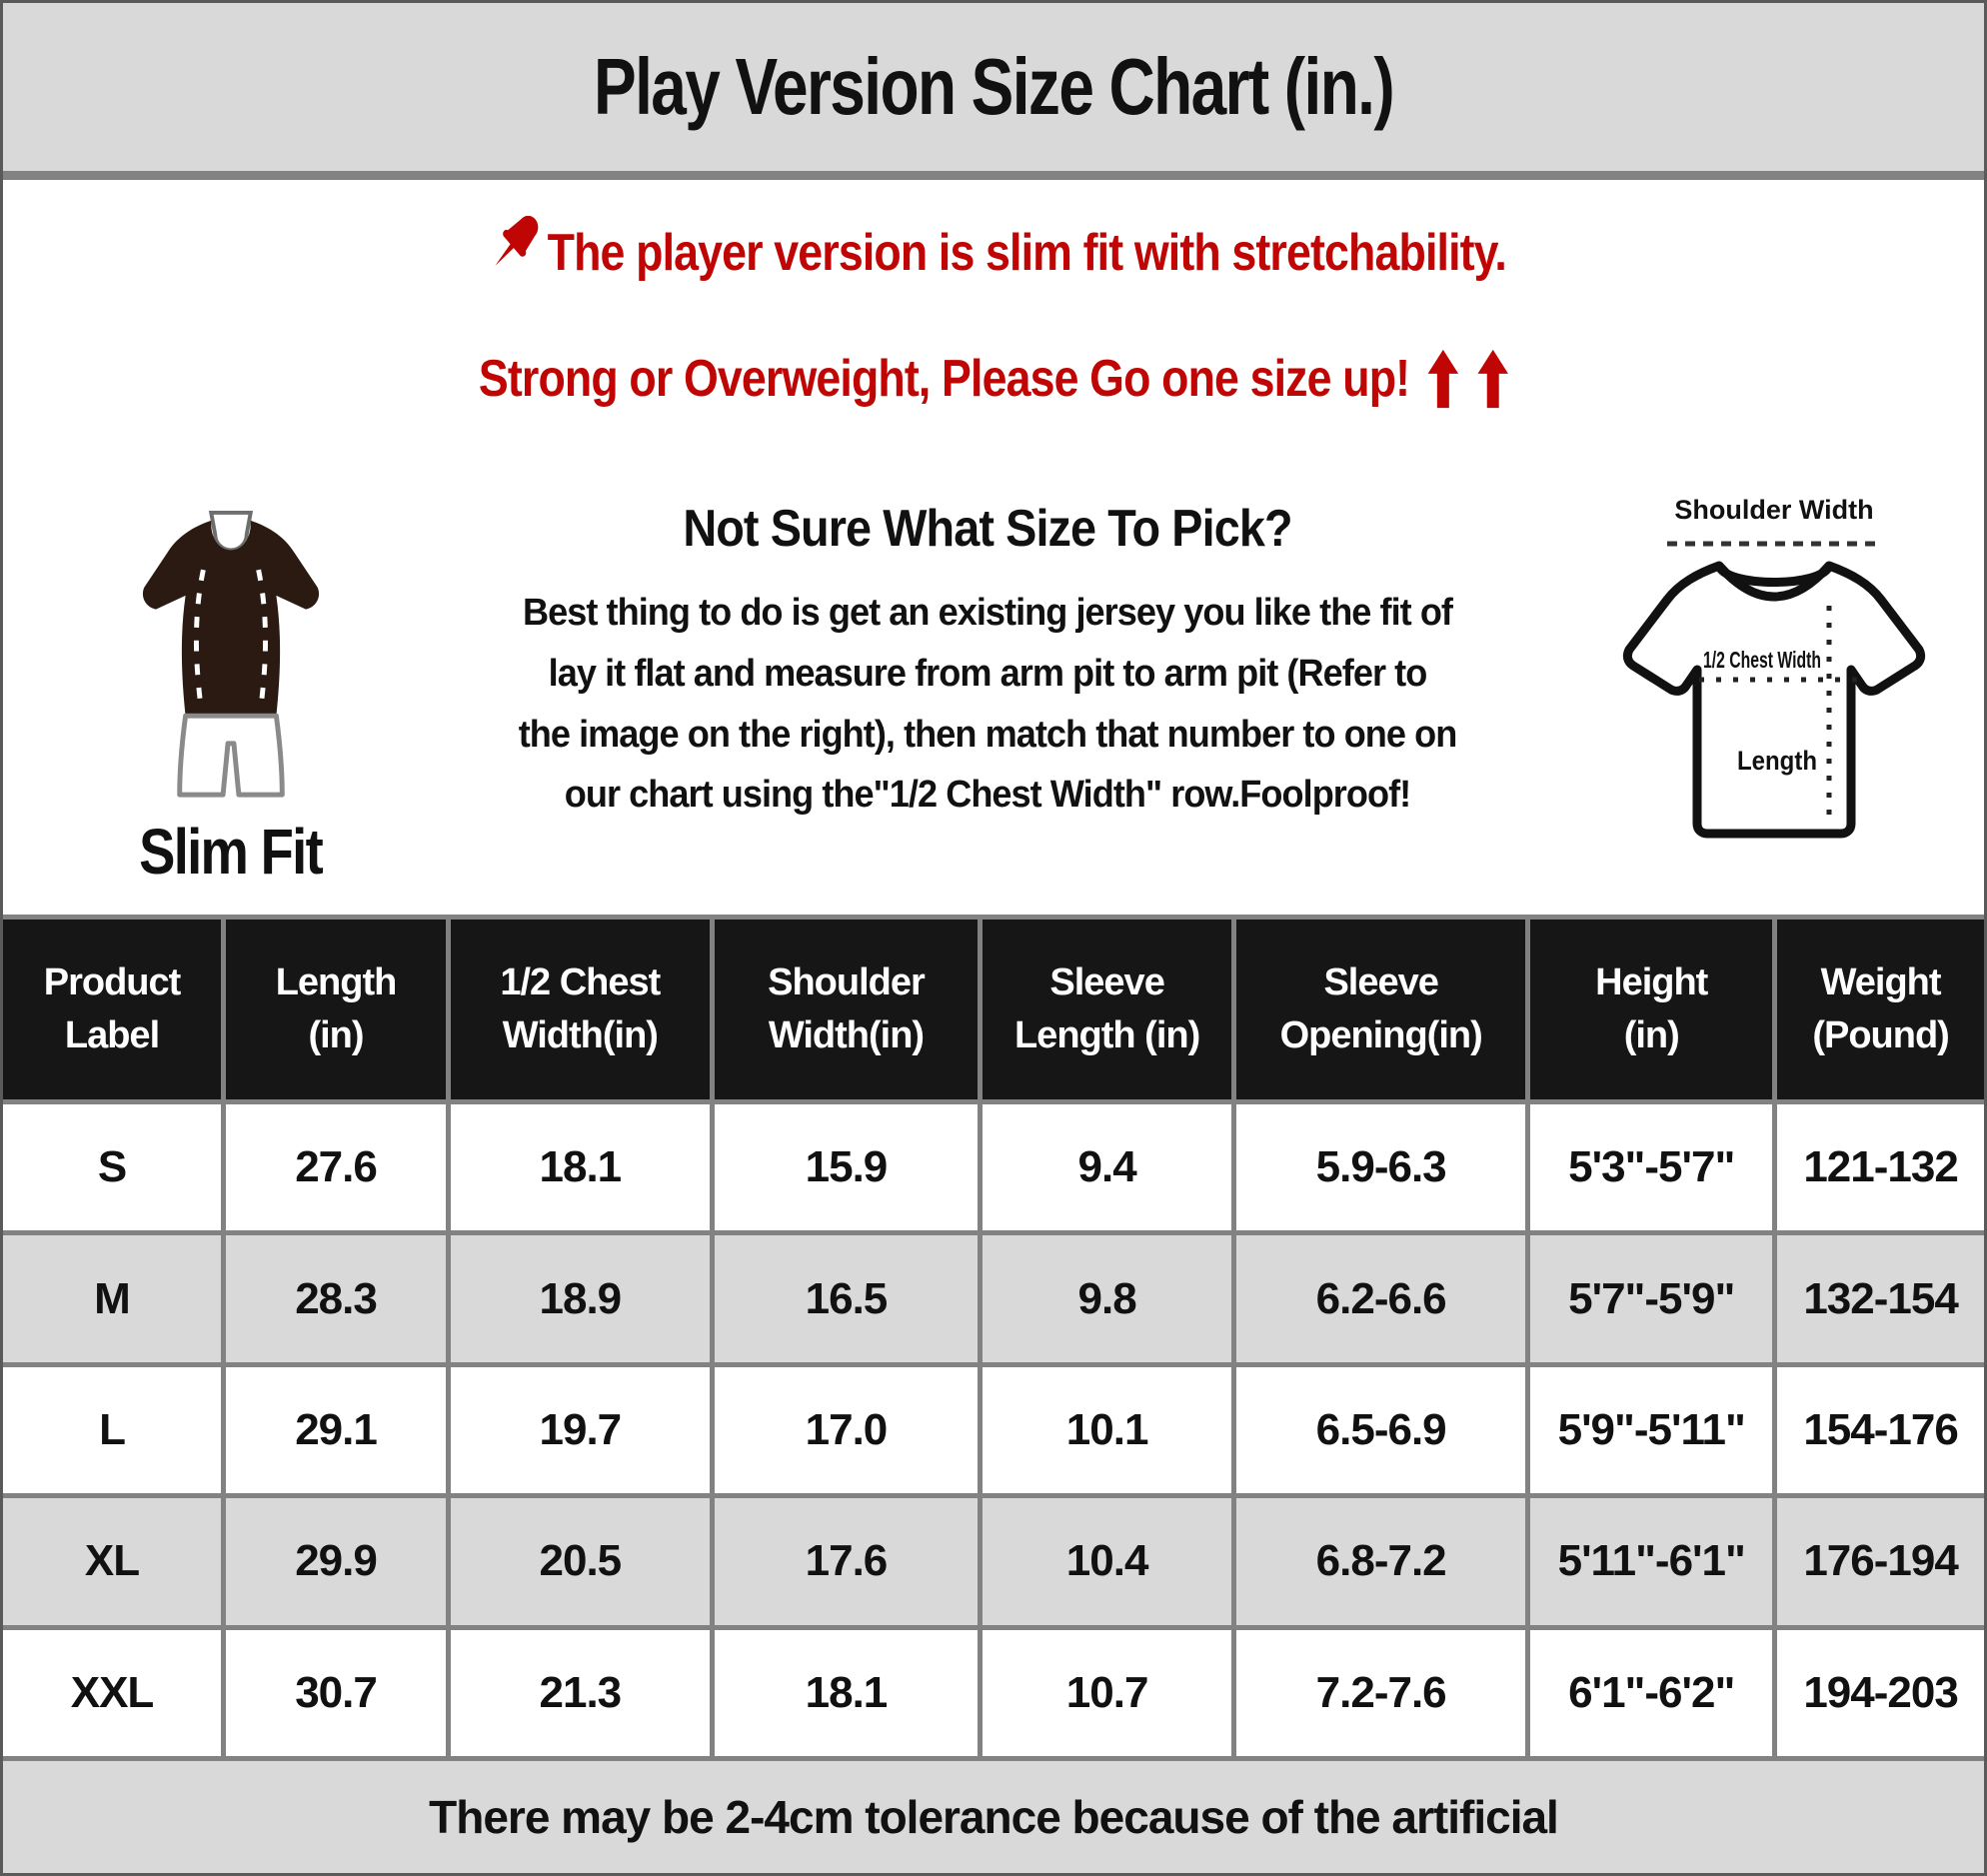 The width and height of the screenshot is (1987, 1876). I want to click on column-header: Sleeve Opening(in), so click(1380, 1009).